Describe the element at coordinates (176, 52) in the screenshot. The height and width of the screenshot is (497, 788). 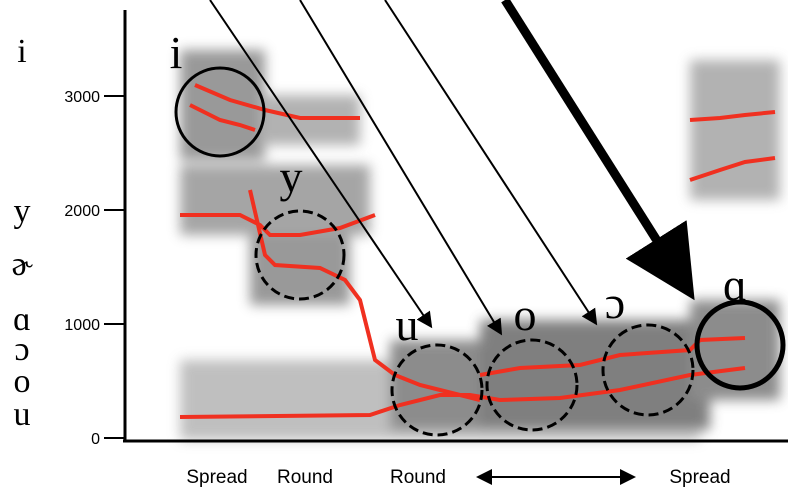
I see `vowel-label: i` at that location.